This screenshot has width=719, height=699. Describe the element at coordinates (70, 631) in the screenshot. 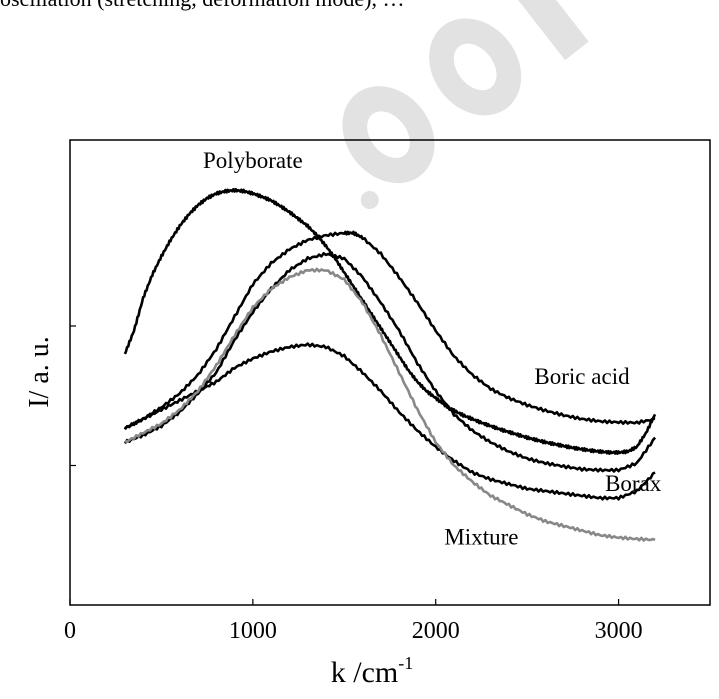

I see `x-tick-label: 0` at that location.